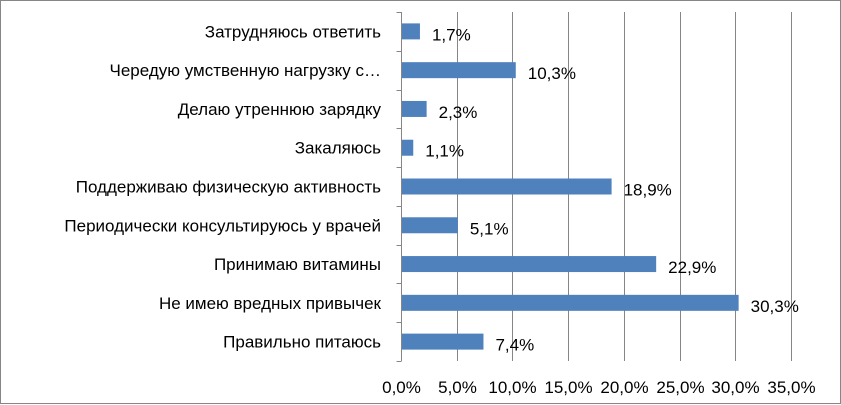 Image resolution: width=841 pixels, height=405 pixels. What do you see at coordinates (270, 303) in the screenshot?
I see `category-label: Не имею вредных привычек` at bounding box center [270, 303].